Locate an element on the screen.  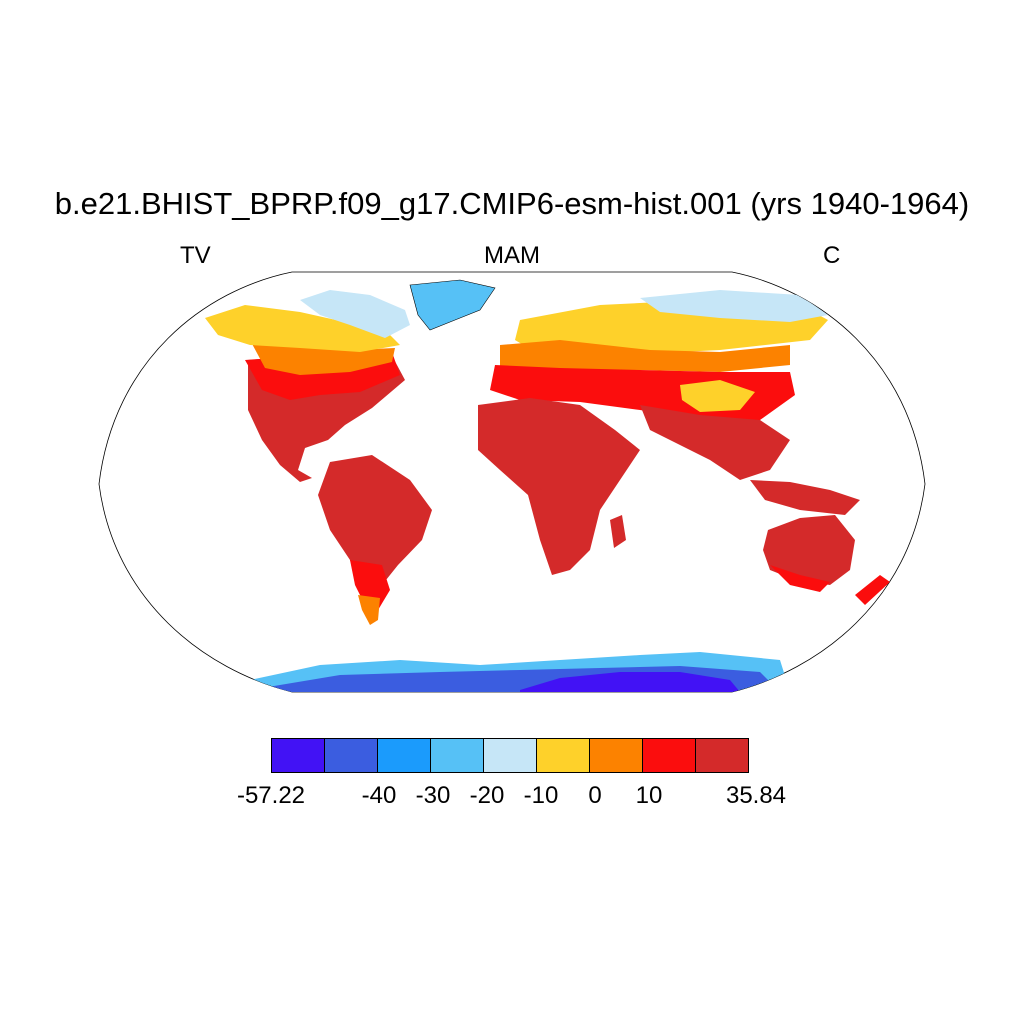
colorbar-tick-label: -10 is located at coordinates (541, 795).